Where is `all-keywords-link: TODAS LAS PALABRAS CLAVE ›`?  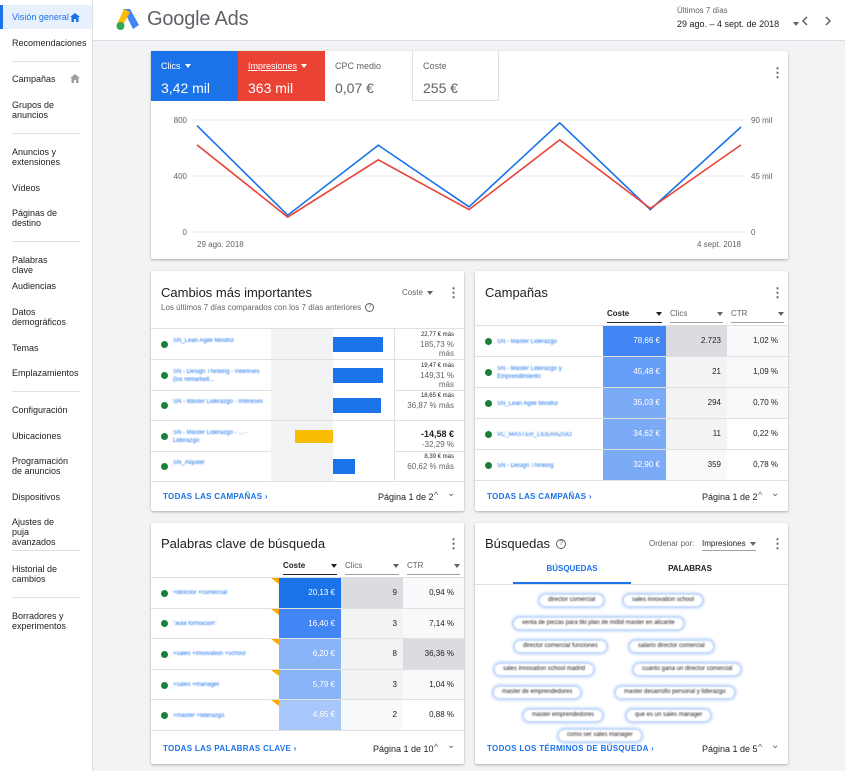
all-keywords-link: TODAS LAS PALABRAS CLAVE › is located at coordinates (230, 748).